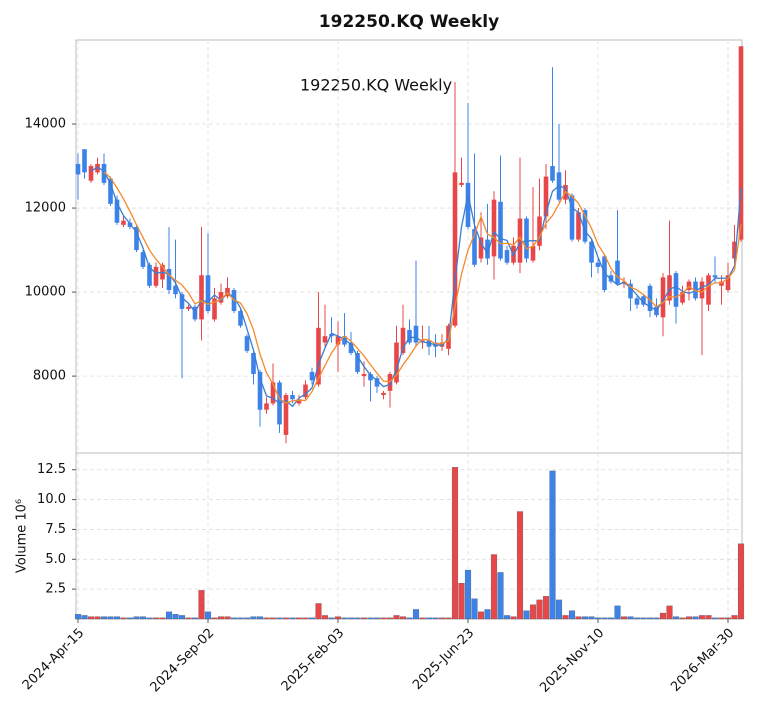 This screenshot has width=775, height=713. I want to click on y-tick-label: 12000, so click(45, 208).